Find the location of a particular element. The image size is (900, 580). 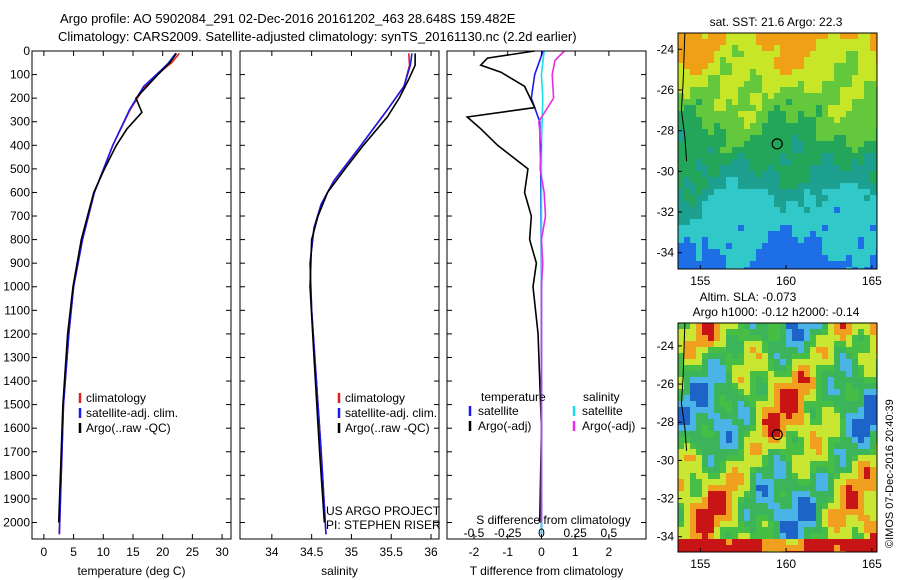

depth-tick-label: 700 is located at coordinates (20, 216).